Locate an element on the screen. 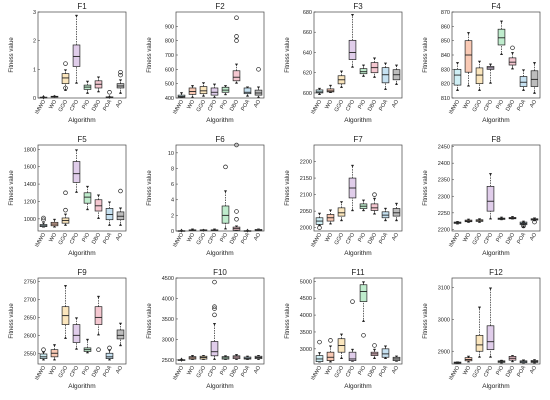  box-ao is located at coordinates (534, 78).